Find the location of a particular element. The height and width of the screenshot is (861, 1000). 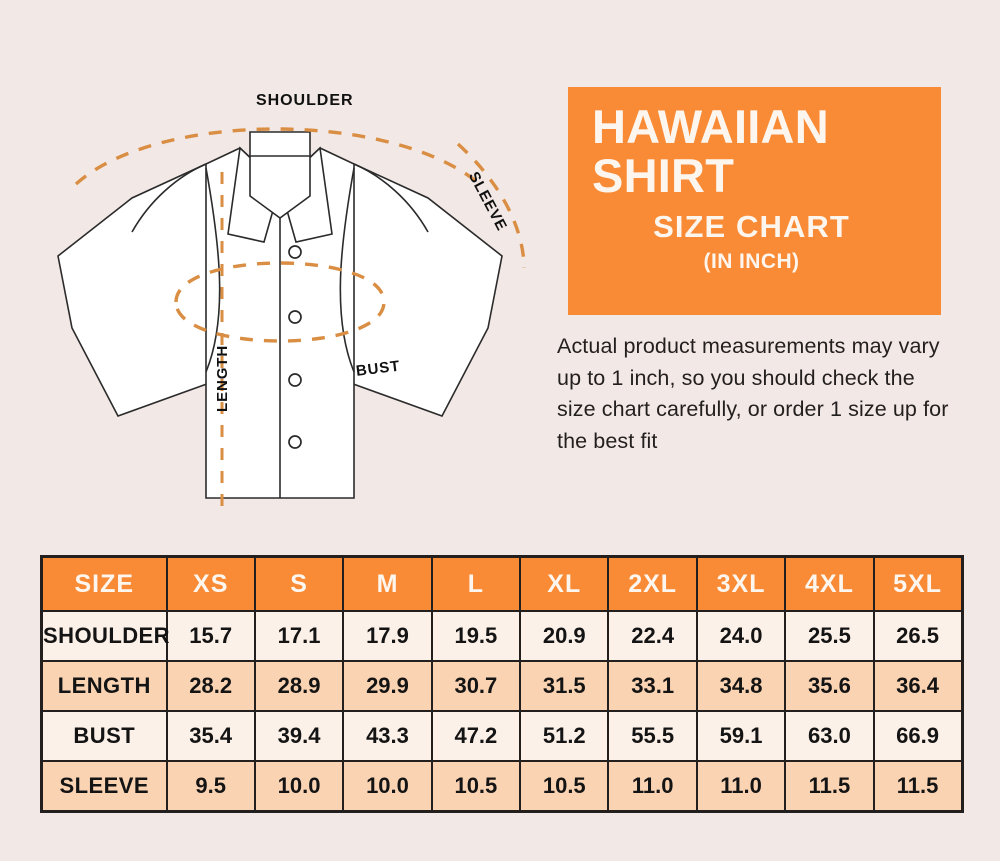

cell-bust-m: 43.3 is located at coordinates (387, 736).